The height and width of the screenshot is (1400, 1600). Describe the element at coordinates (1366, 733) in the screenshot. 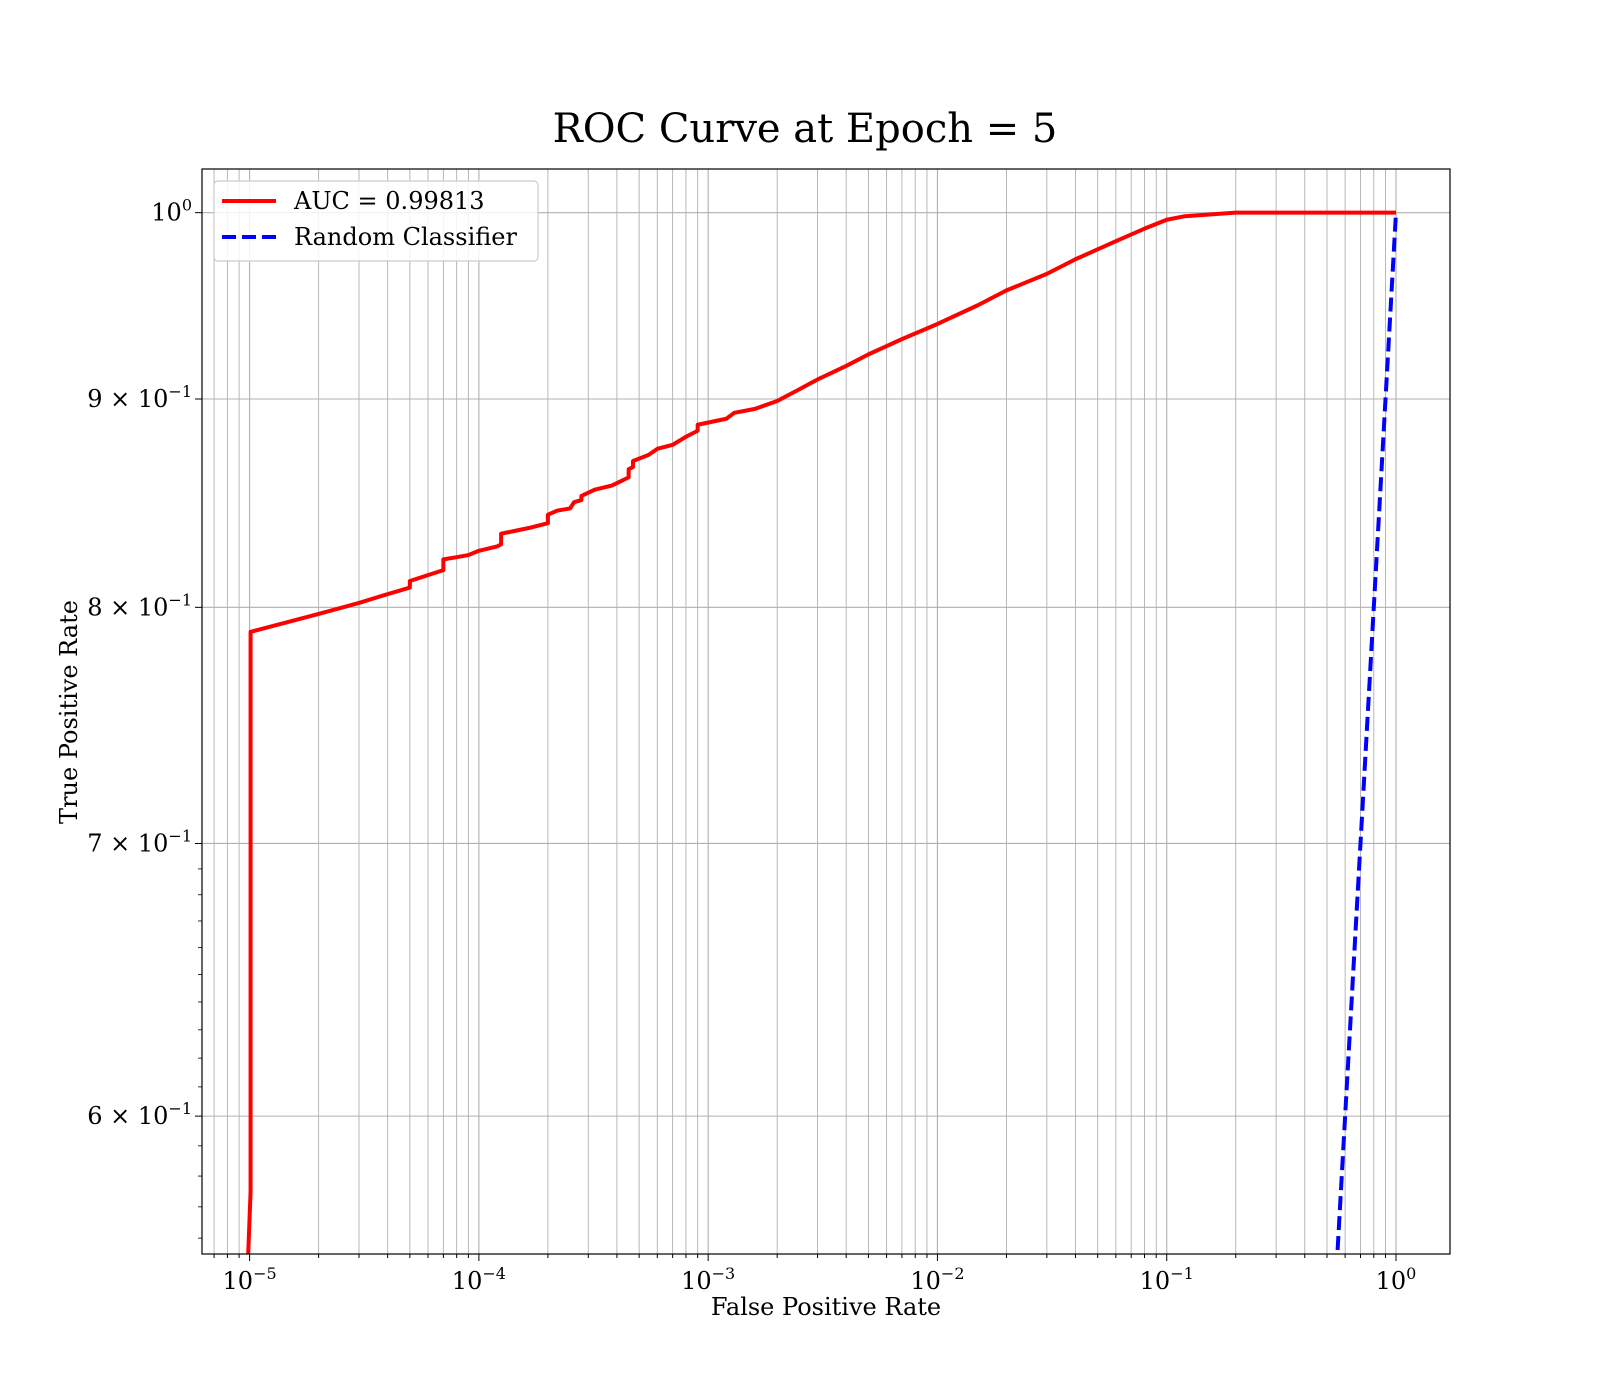

I see `random-classifier-line` at that location.